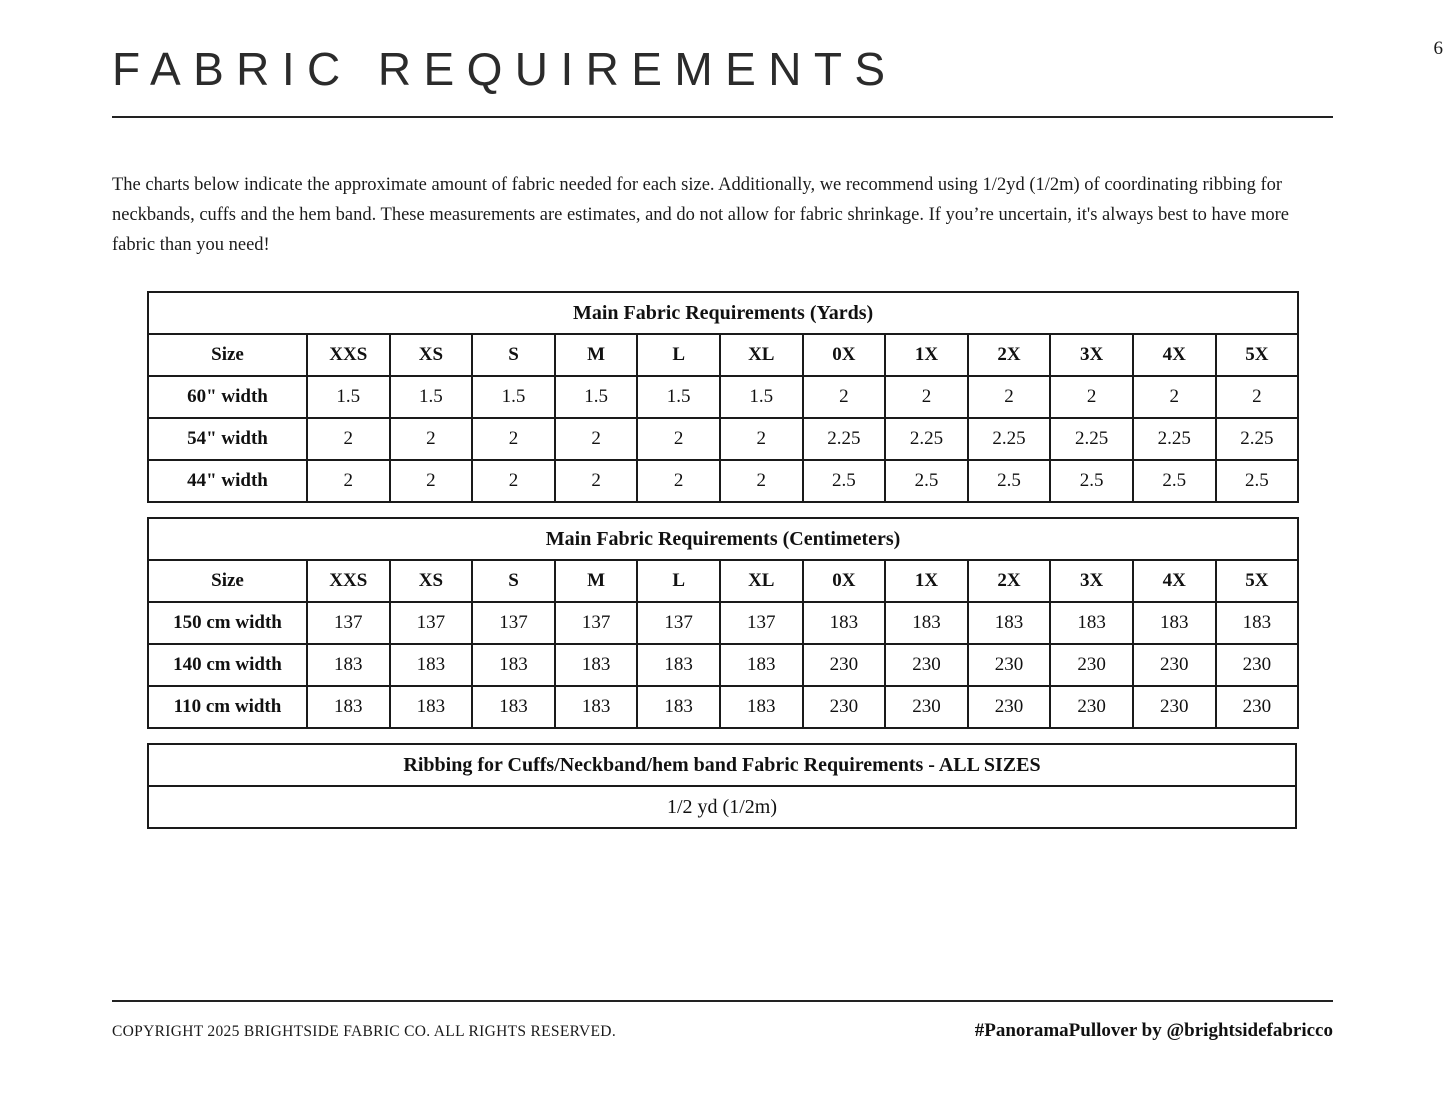  Describe the element at coordinates (348, 581) in the screenshot. I see `column-header: XXS` at that location.